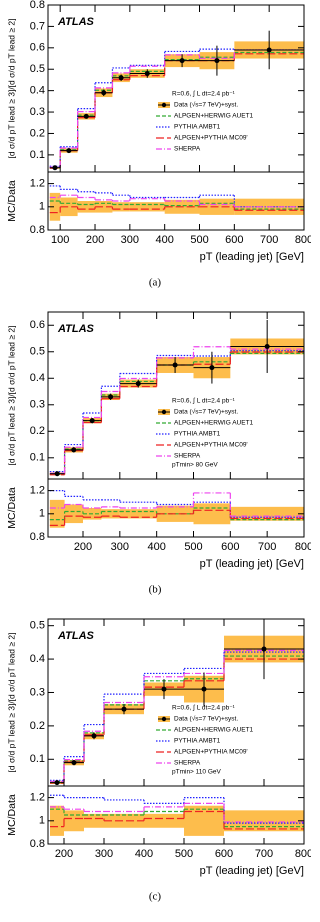 This screenshot has width=320, height=922. What do you see at coordinates (37, 26) in the screenshot?
I see `y-tick-label: 0.7` at bounding box center [37, 26].